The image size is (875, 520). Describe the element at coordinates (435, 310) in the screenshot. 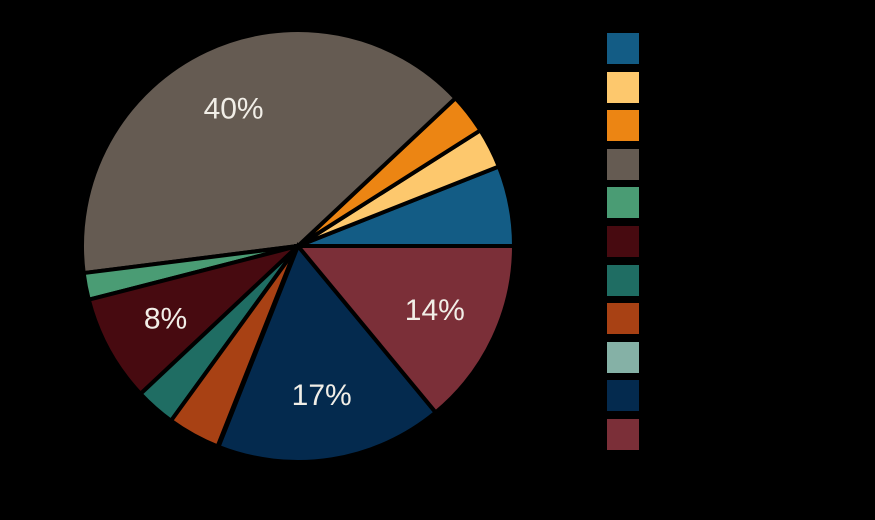

I see `slice-label-11: 14%` at that location.